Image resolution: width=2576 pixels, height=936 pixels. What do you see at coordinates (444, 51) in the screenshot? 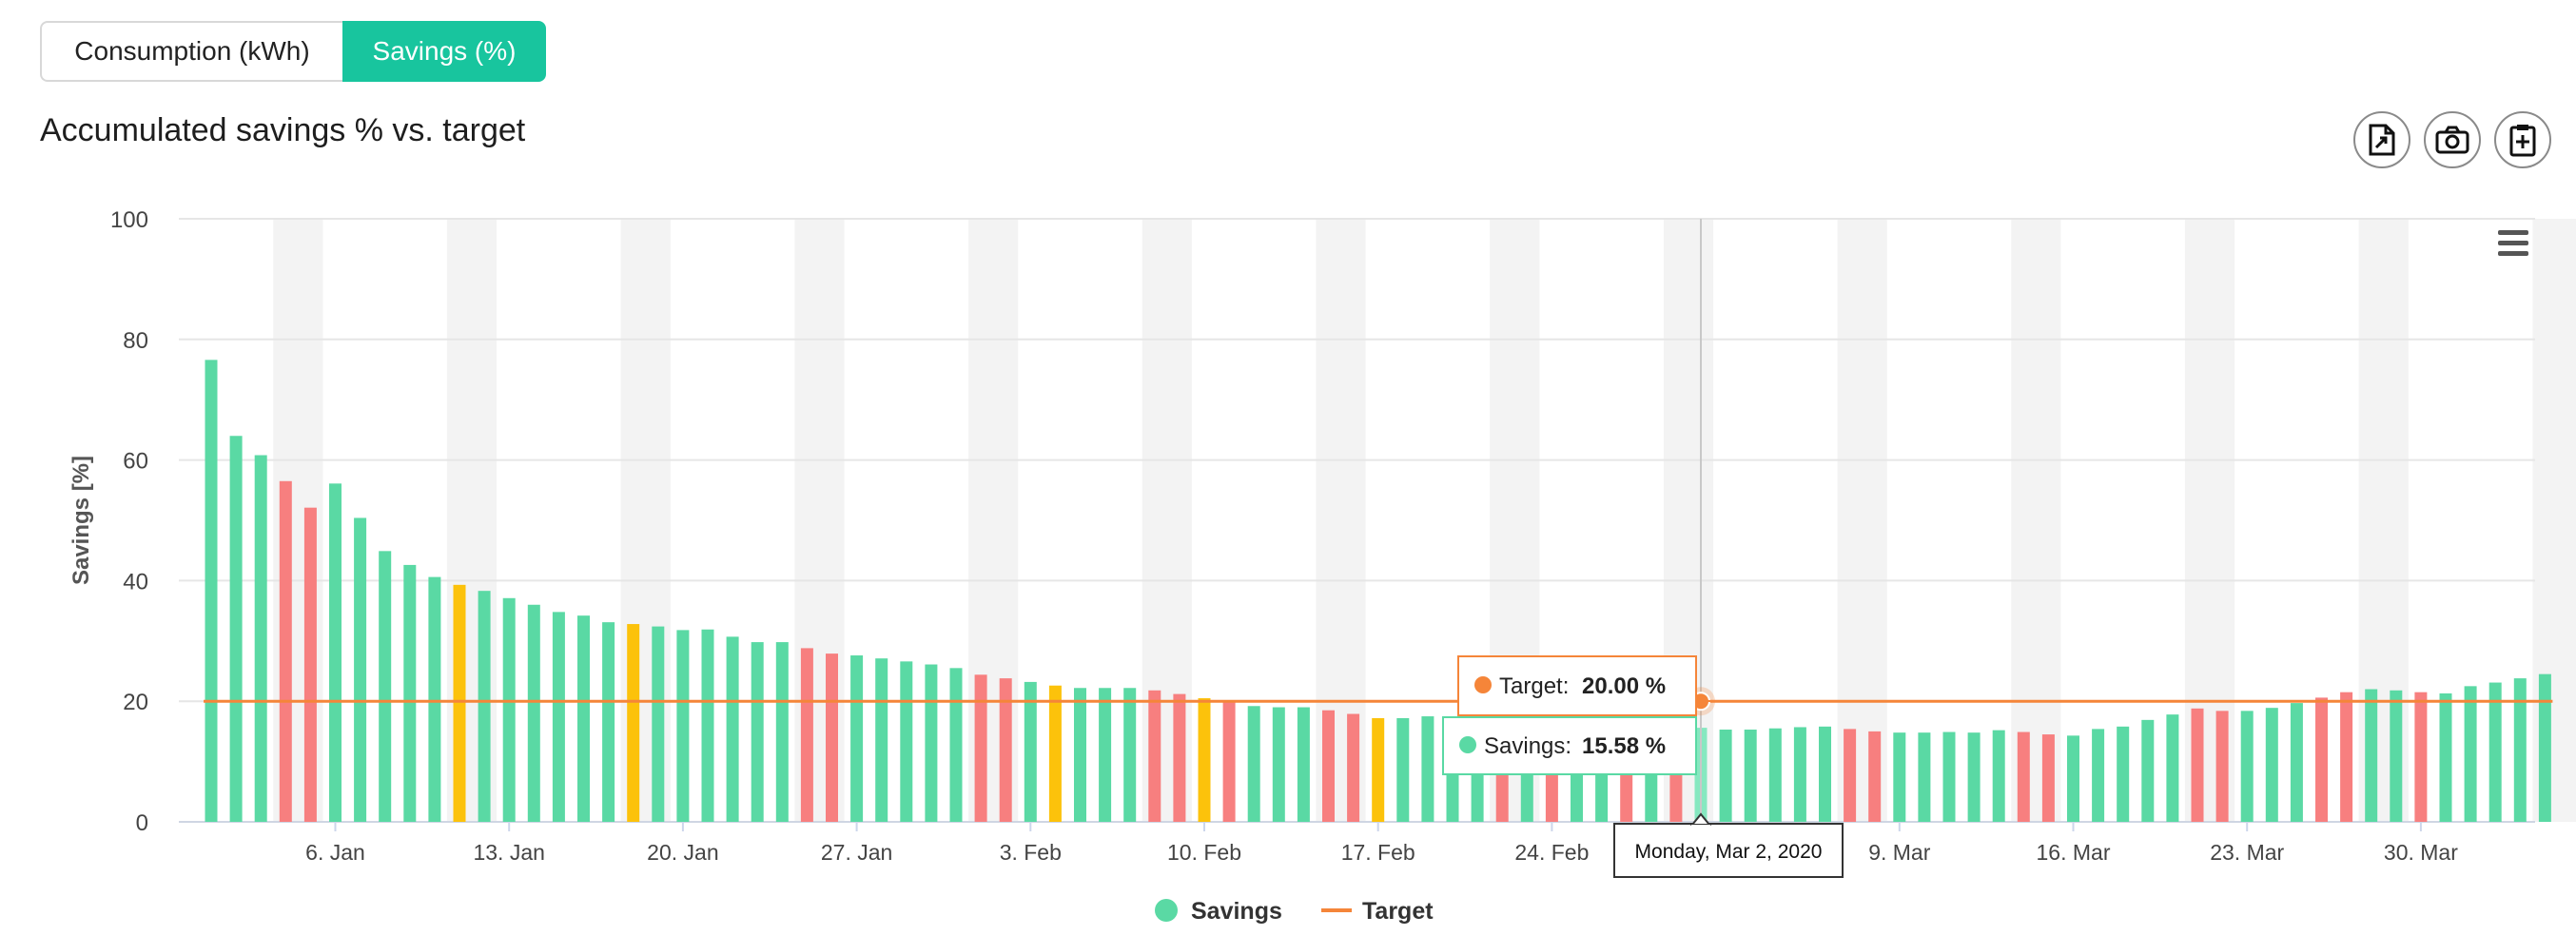
I see `tab-savings: Savings (%)` at bounding box center [444, 51].